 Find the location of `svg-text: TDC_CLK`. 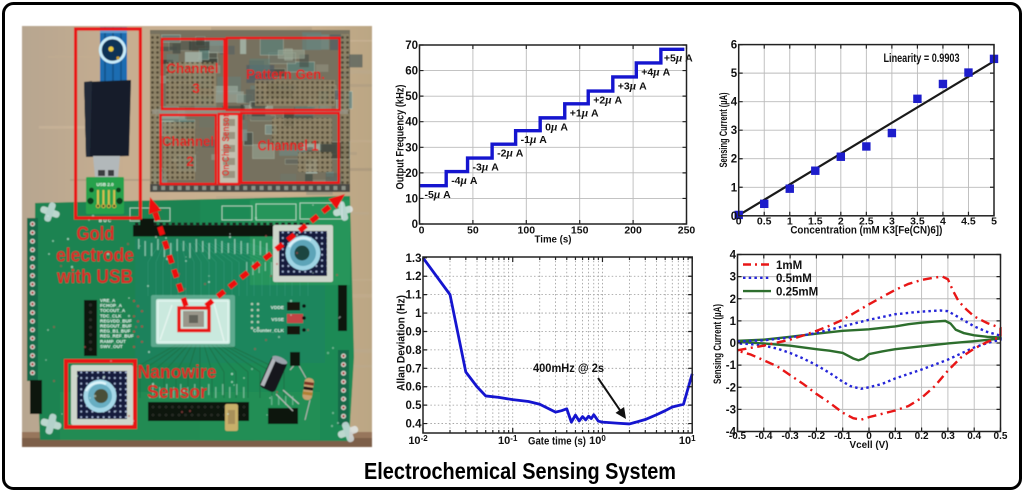

svg-text: TDC_CLK is located at coordinates (111, 315).